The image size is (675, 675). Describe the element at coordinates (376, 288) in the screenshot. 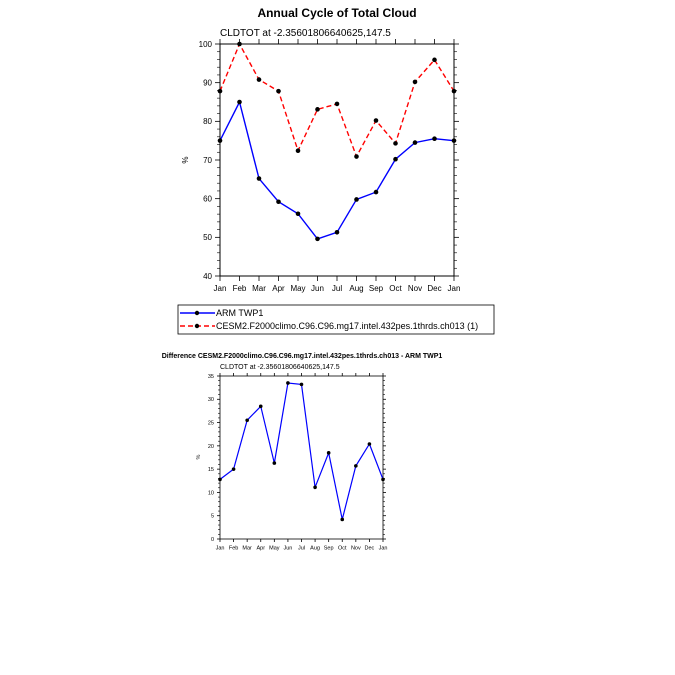

I see `chart1-xtick-label: Sep` at that location.